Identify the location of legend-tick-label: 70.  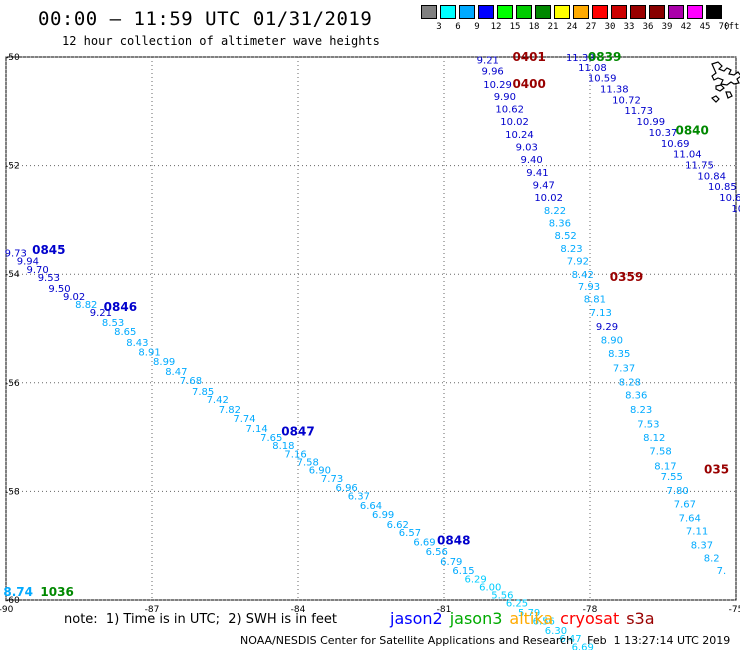
(724, 27).